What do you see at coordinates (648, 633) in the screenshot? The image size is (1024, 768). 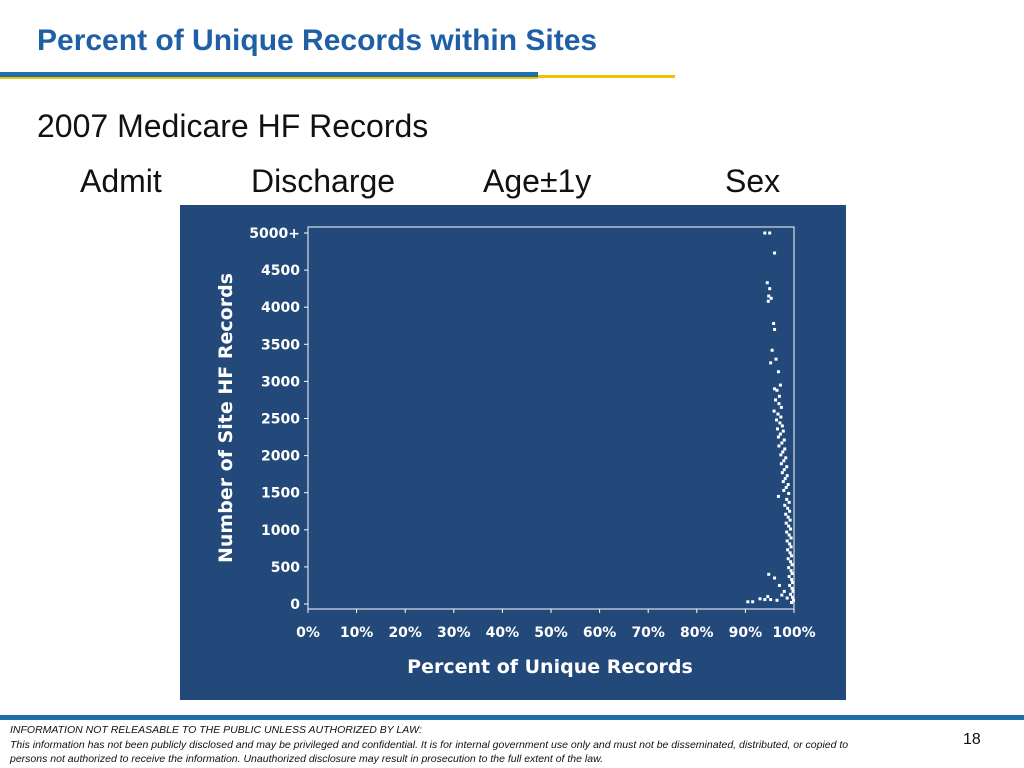 I see `x-tick-label: 70%` at bounding box center [648, 633].